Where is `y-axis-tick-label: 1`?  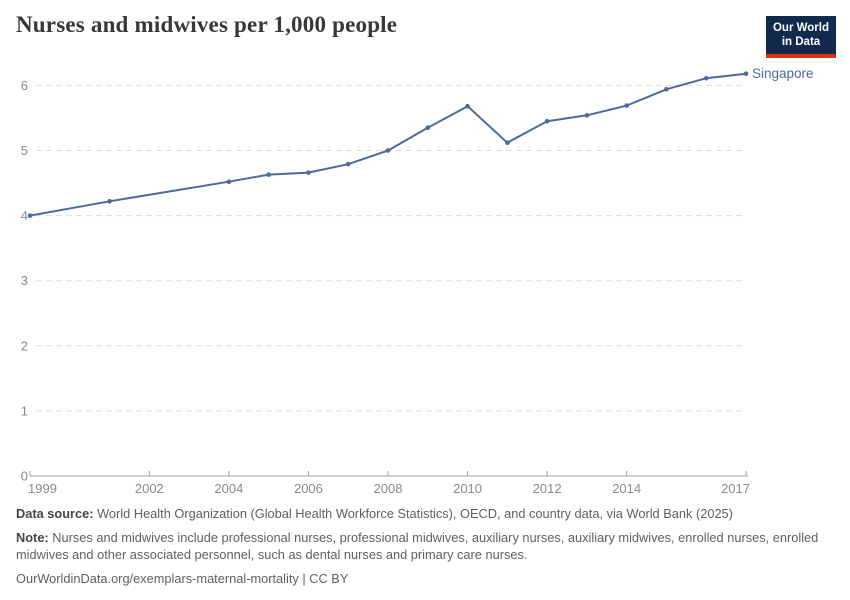
y-axis-tick-label: 1 is located at coordinates (24, 410).